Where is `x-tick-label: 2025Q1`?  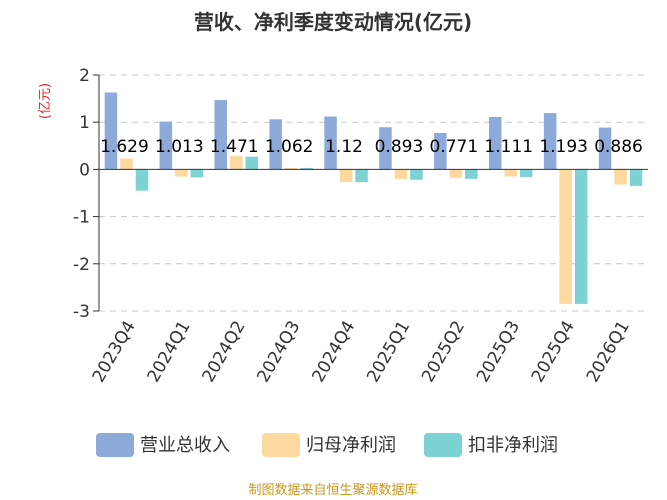
x-tick-label: 2025Q1 is located at coordinates (388, 352).